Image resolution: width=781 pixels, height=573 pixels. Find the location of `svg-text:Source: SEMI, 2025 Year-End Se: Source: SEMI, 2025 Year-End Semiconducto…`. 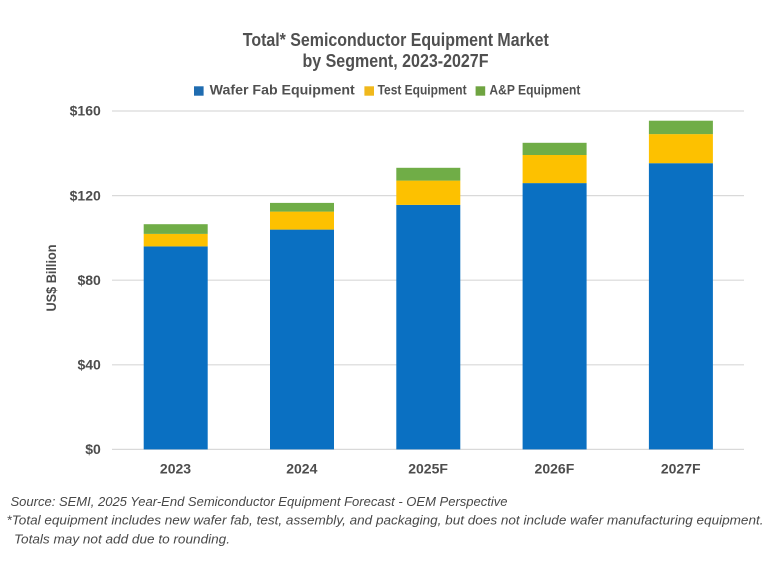

svg-text:Source: SEMI, 2025 Year-End Se: Source: SEMI, 2025 Year-End Semiconducto… is located at coordinates (259, 501).